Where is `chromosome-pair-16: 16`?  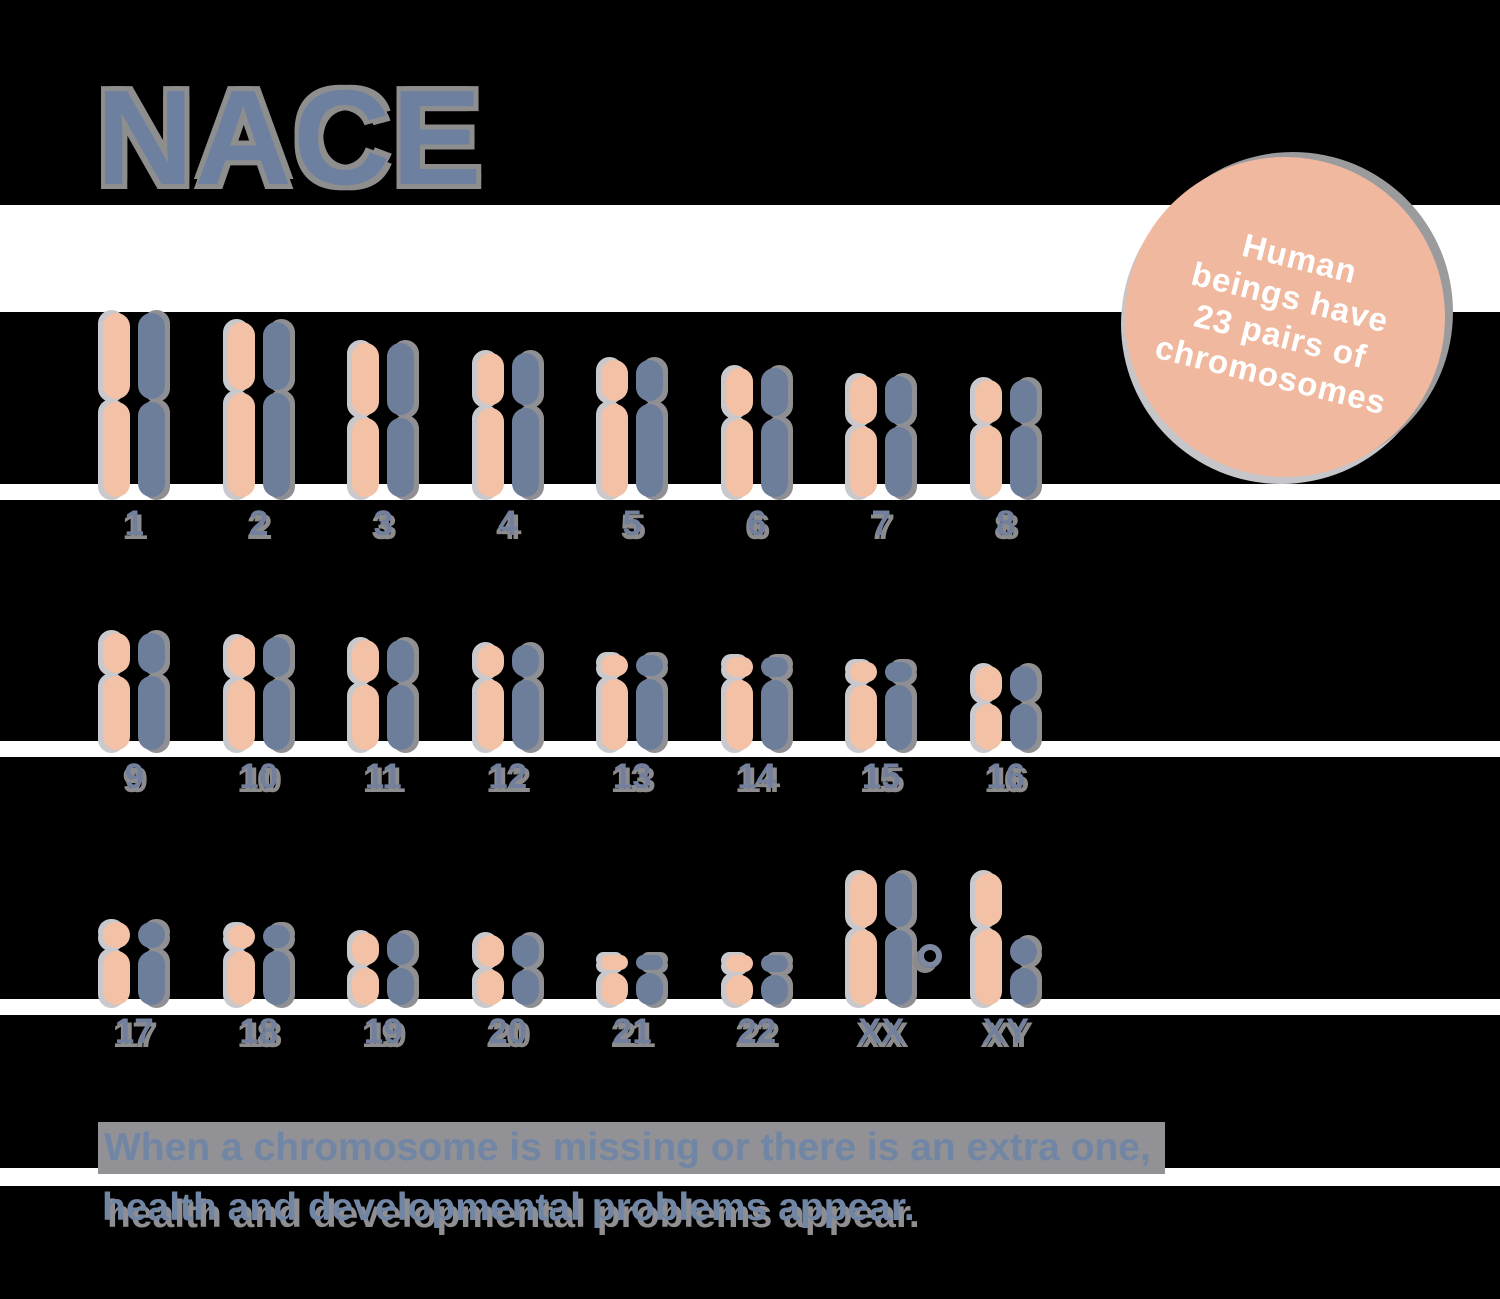
chromosome-pair-16: 16 is located at coordinates (1006, 713).